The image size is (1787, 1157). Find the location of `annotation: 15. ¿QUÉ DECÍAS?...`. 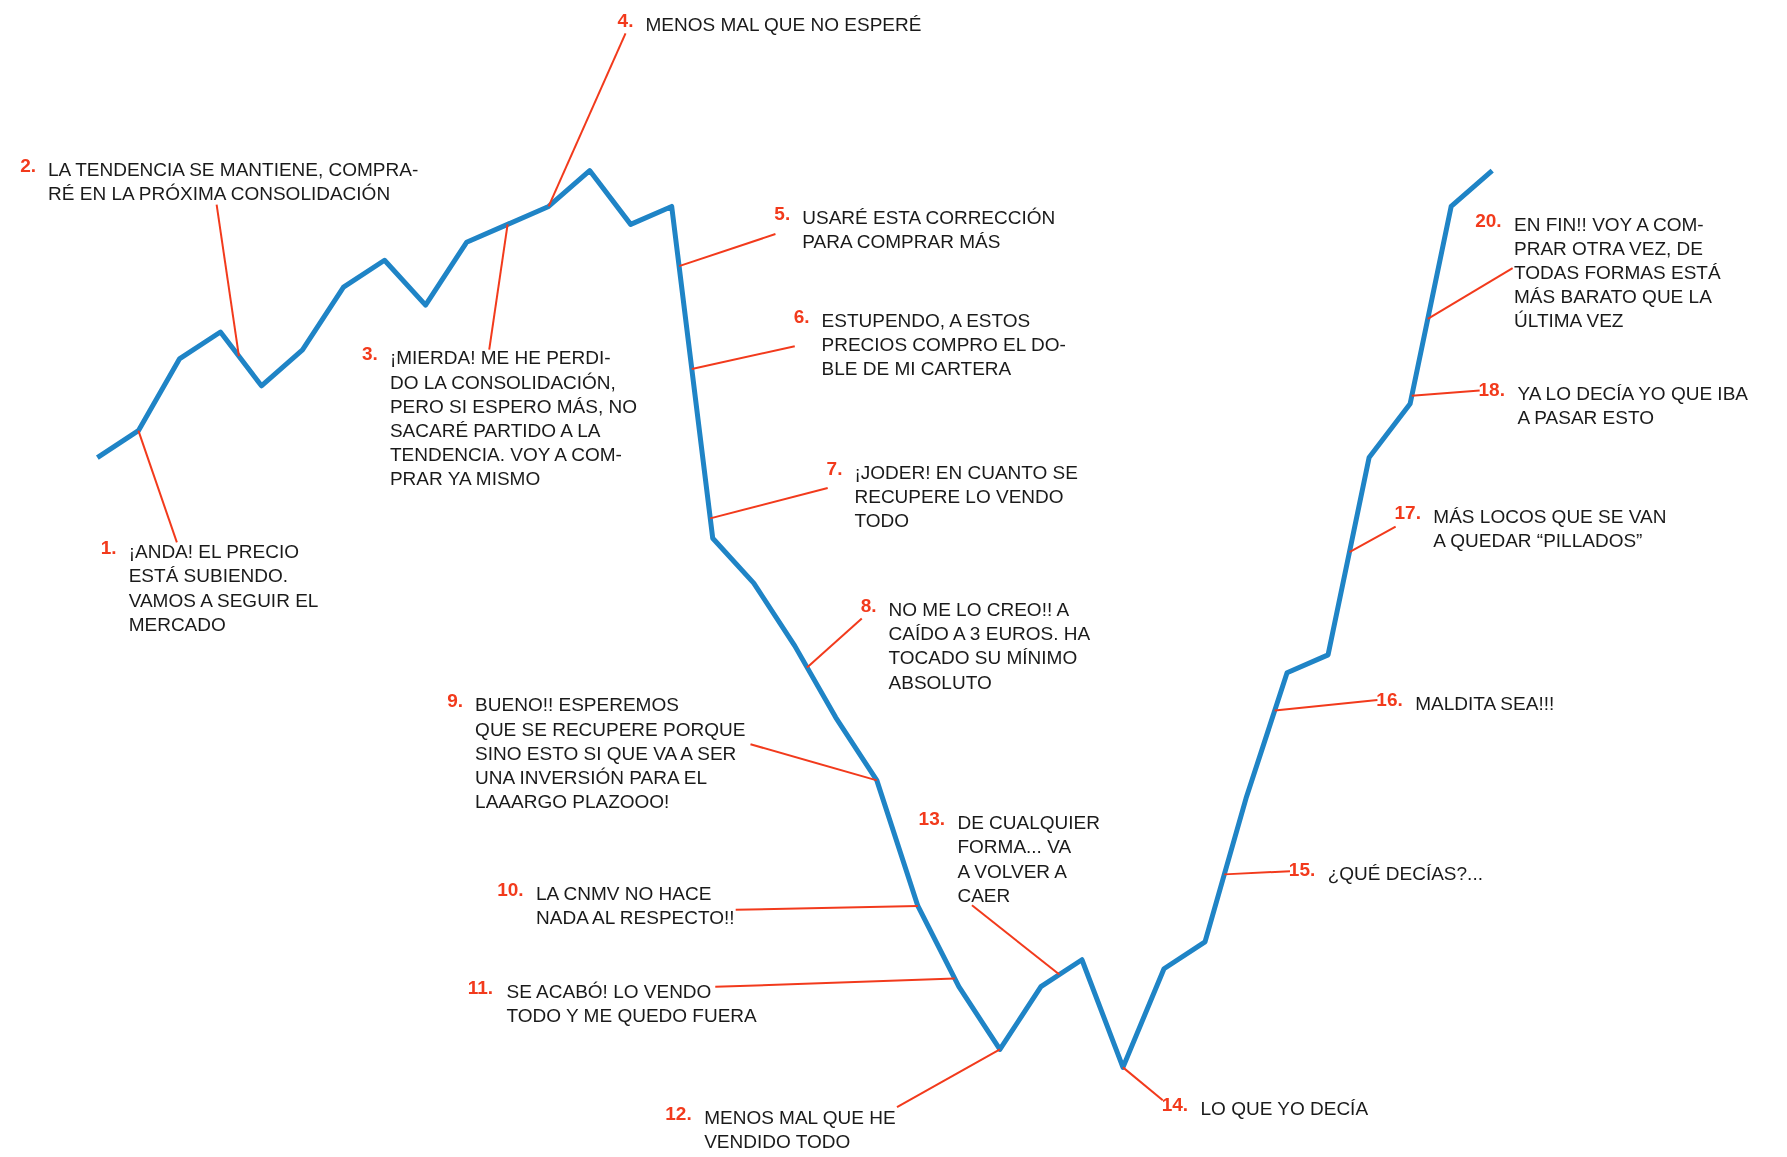

annotation: 15. ¿QUÉ DECÍAS?... is located at coordinates (1385, 872).